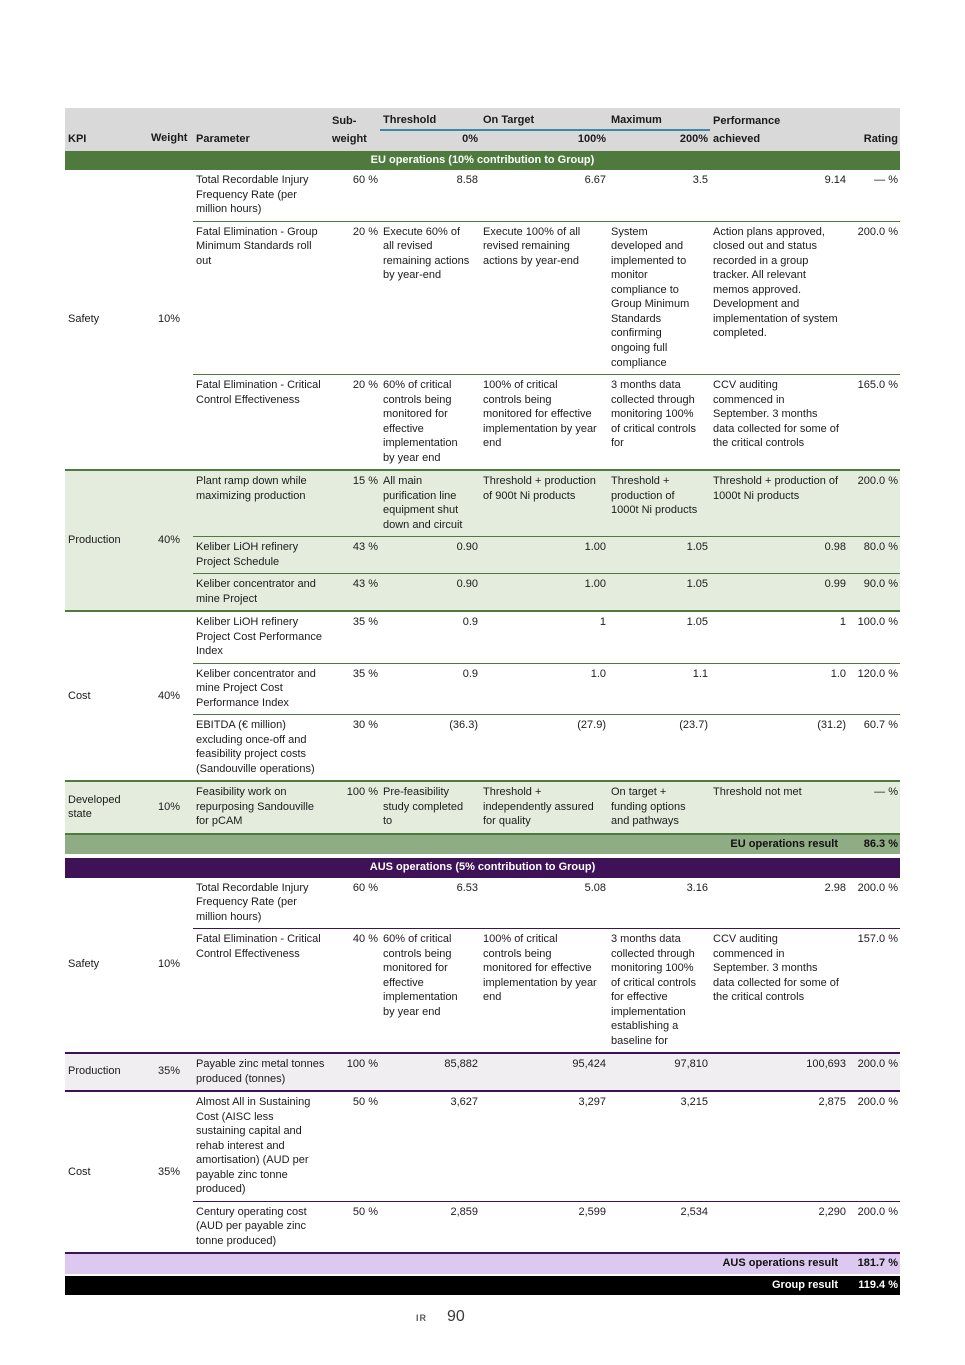 This screenshot has width=965, height=1365. What do you see at coordinates (874, 748) in the screenshot?
I see `rating-cell: 60.7 %` at bounding box center [874, 748].